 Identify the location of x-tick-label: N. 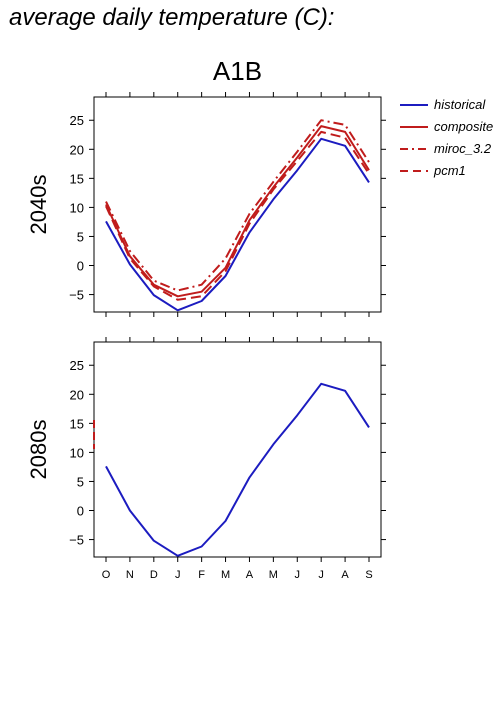
(130, 575).